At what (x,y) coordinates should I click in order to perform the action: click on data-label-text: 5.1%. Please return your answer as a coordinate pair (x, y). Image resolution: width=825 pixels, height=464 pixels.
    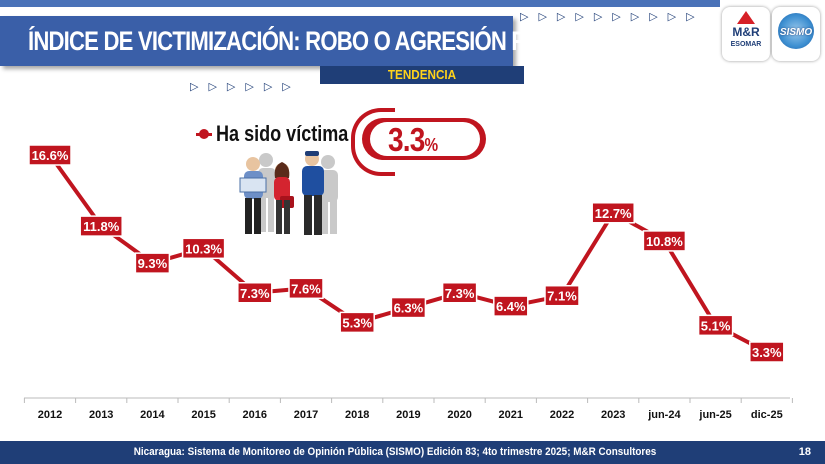
    Looking at the image, I should click on (716, 325).